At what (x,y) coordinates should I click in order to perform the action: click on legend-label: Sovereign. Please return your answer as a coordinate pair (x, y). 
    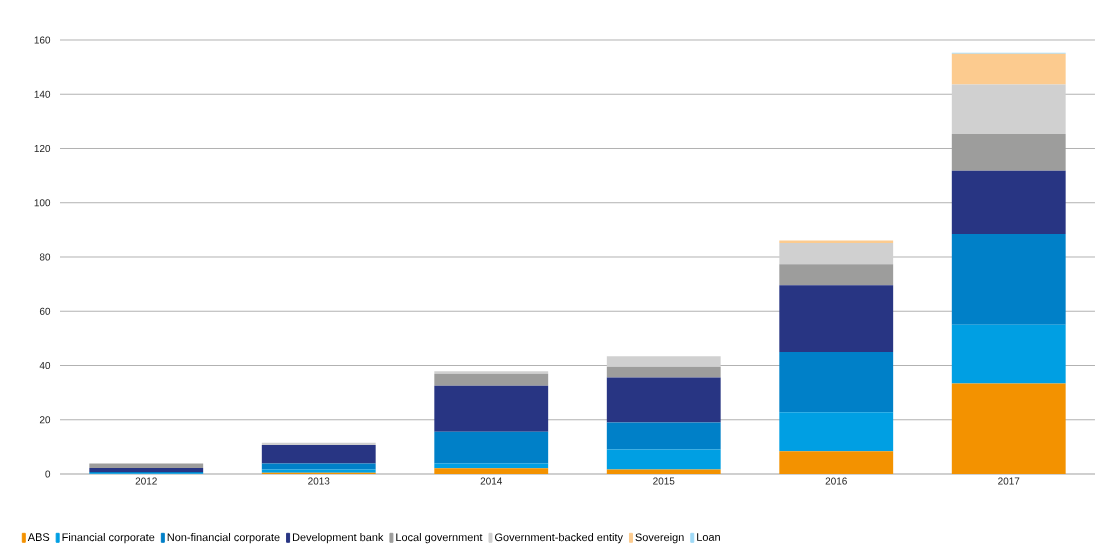
    Looking at the image, I should click on (659, 538).